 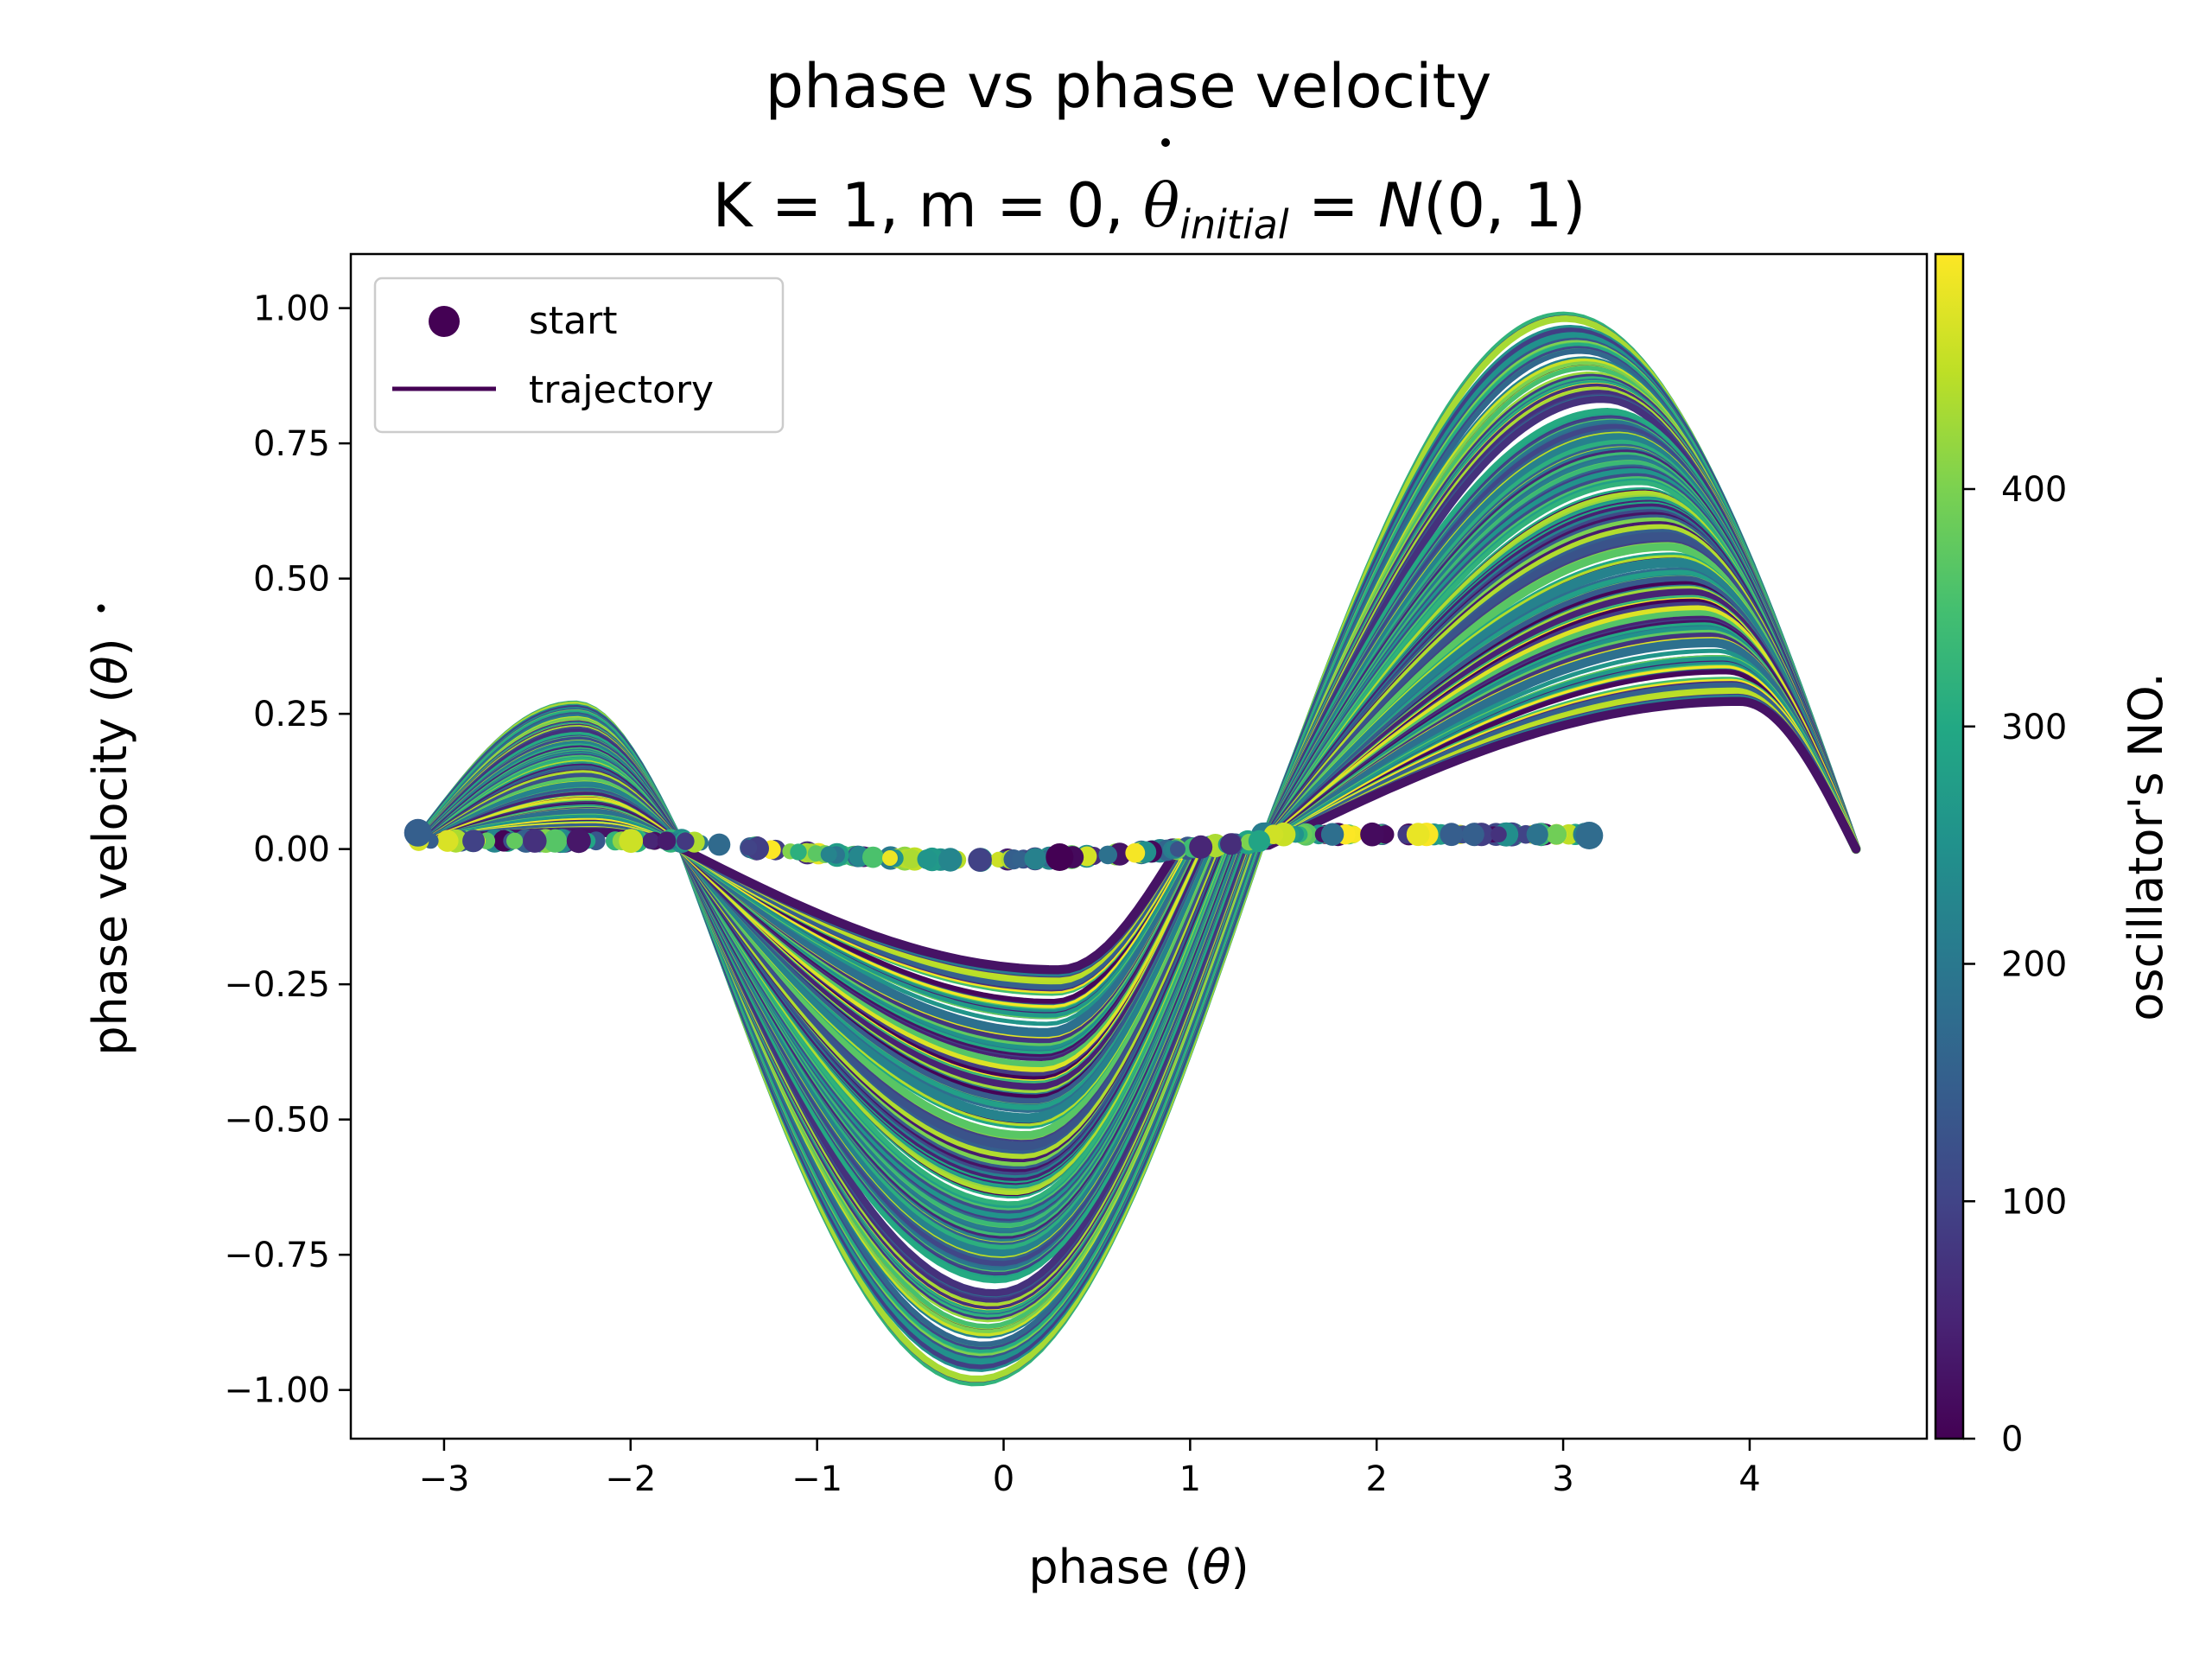 What do you see at coordinates (444, 321) in the screenshot?
I see `legend-start-marker` at bounding box center [444, 321].